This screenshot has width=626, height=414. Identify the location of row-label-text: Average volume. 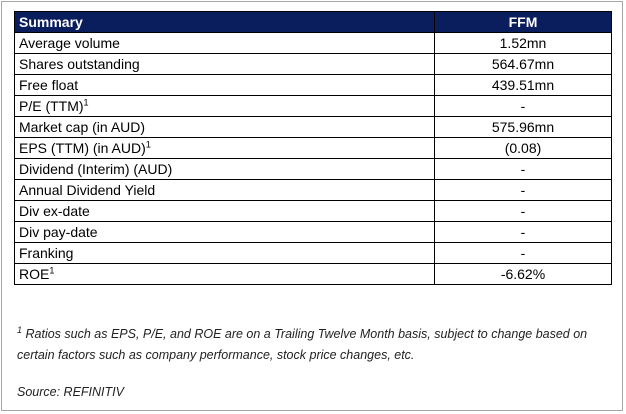
(69, 43).